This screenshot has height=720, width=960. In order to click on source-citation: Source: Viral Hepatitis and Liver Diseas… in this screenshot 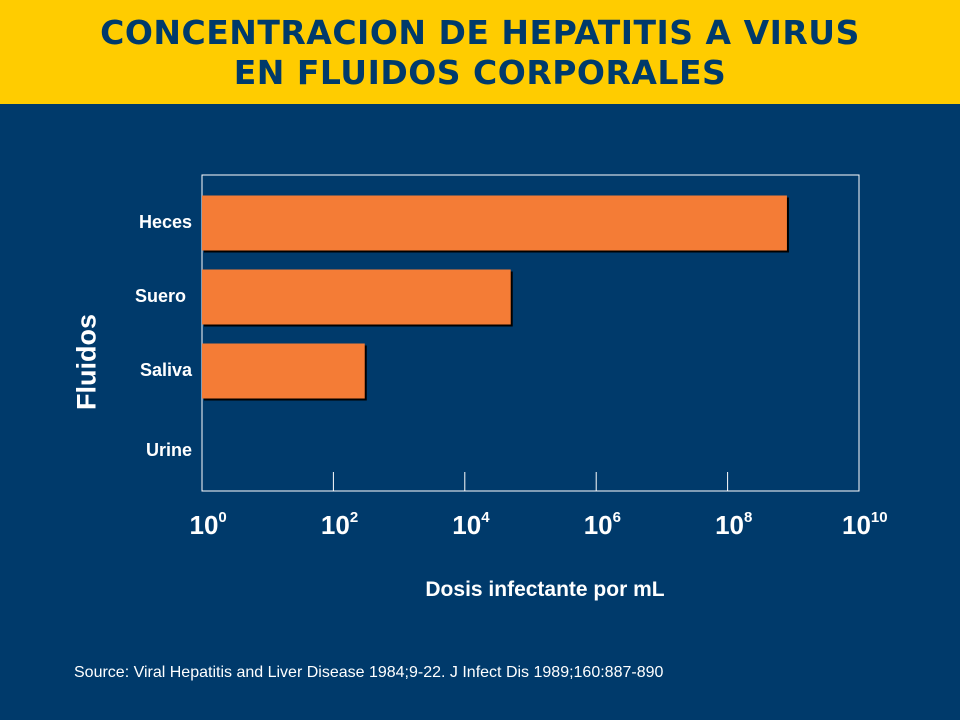, I will do `click(369, 672)`.